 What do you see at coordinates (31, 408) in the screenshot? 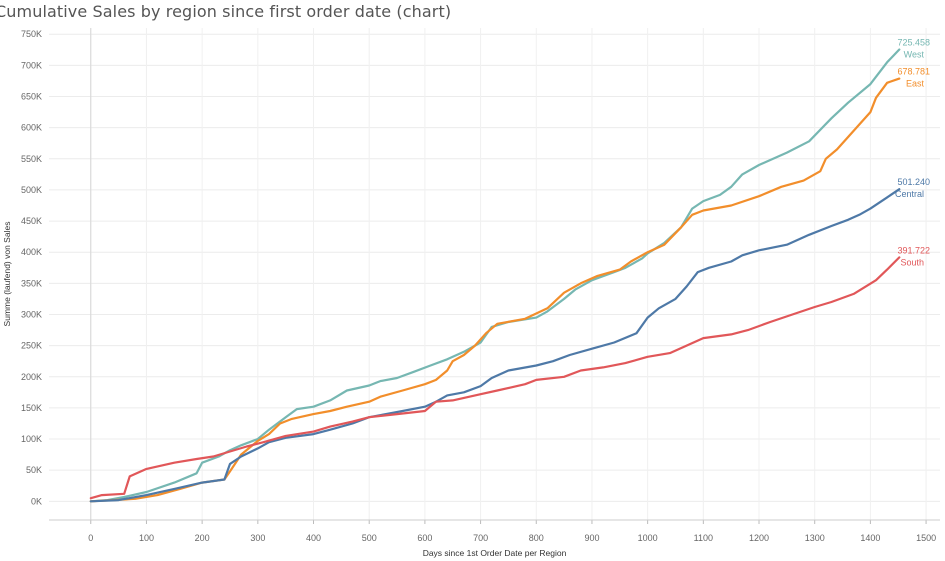
I see `y-tick-label: 150K` at bounding box center [31, 408].